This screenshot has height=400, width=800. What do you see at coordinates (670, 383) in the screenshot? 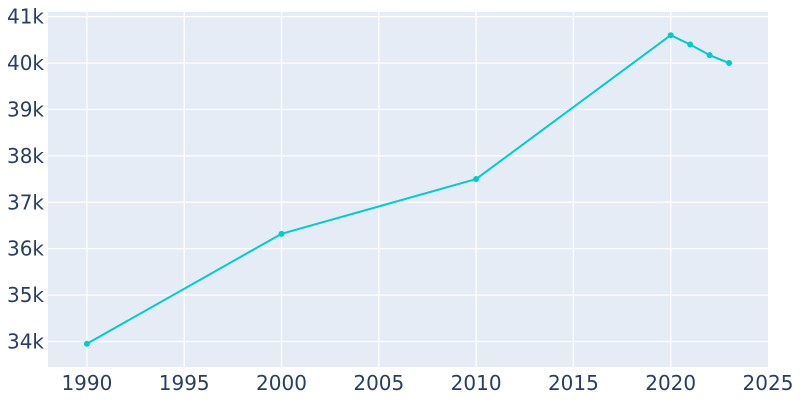
I see `x-tick-label: 2020` at bounding box center [670, 383].